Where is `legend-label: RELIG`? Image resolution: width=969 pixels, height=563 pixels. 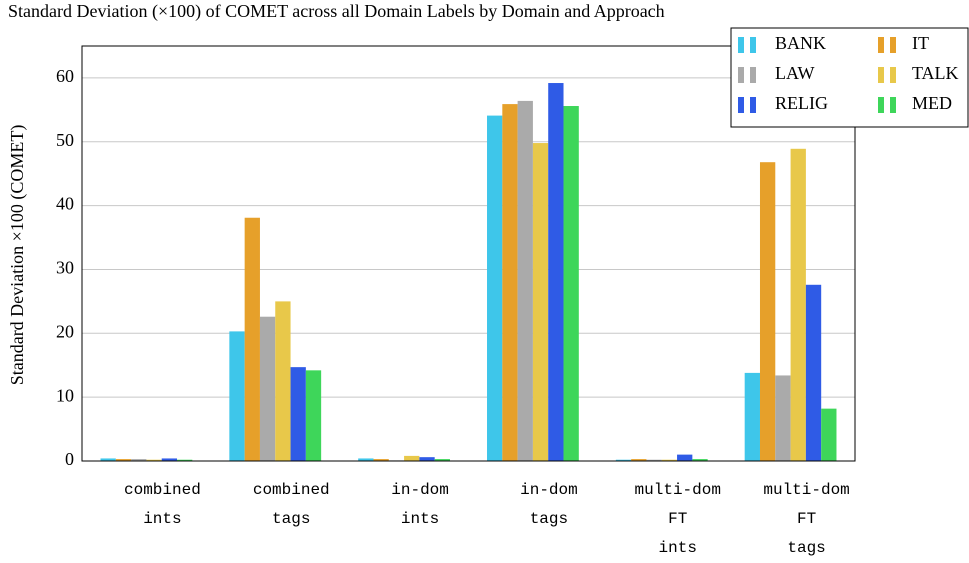 legend-label: RELIG is located at coordinates (801, 103).